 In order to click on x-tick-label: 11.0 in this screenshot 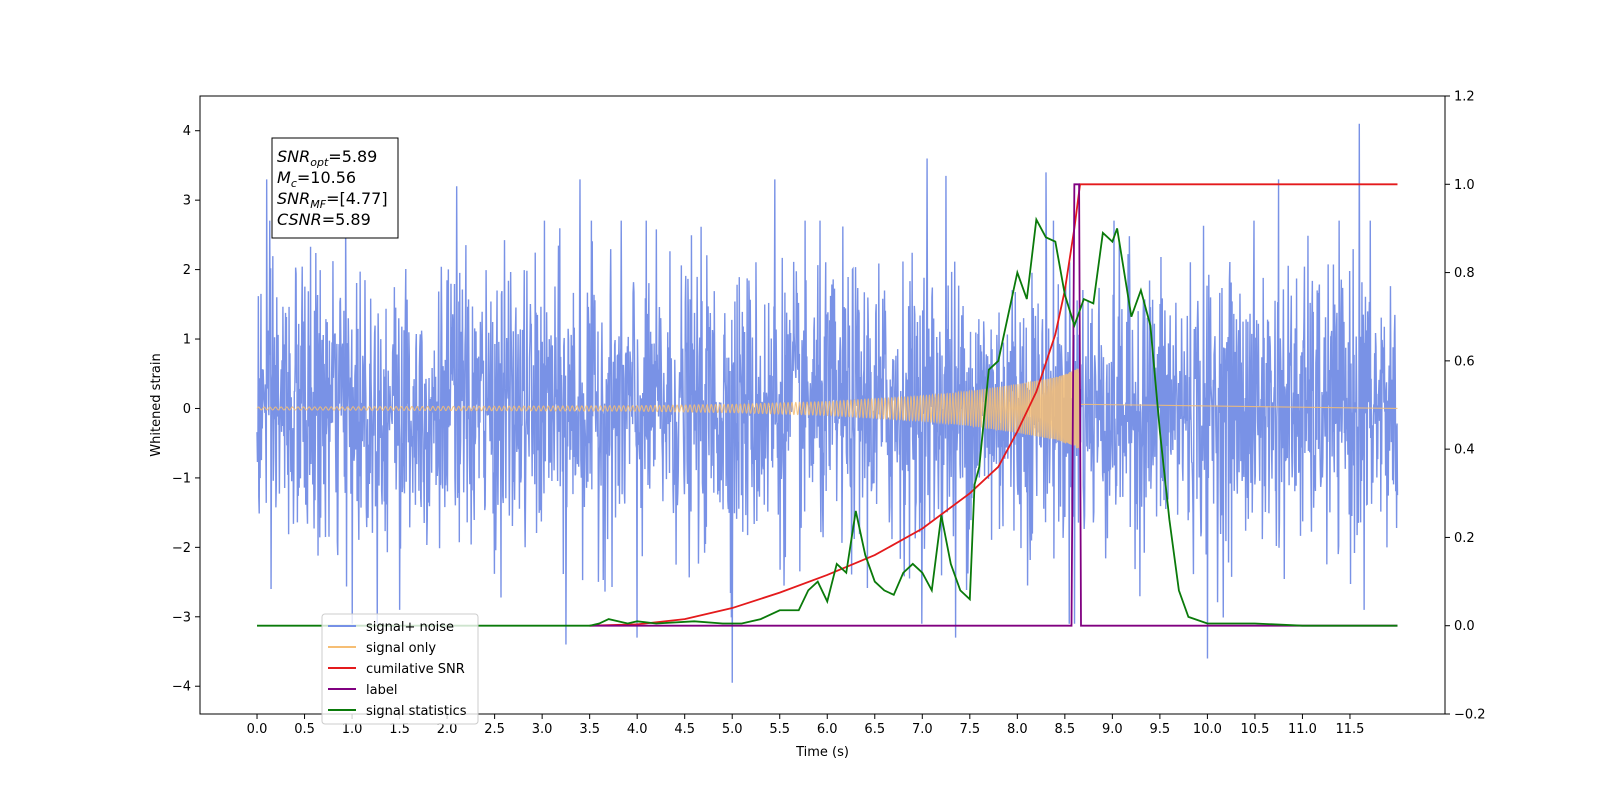, I will do `click(1302, 729)`.